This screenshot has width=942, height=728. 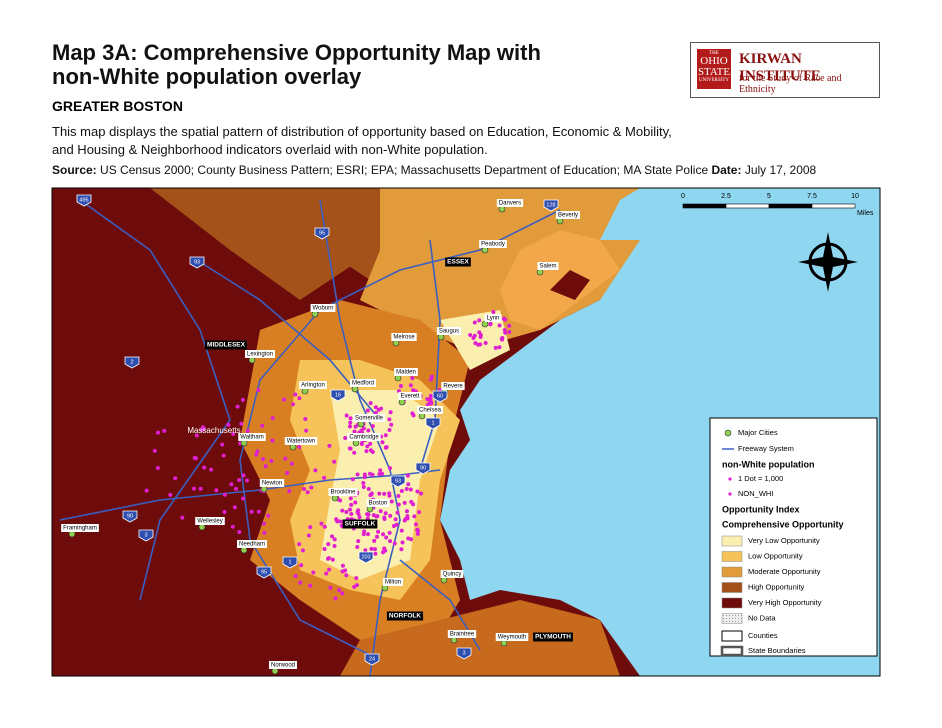 I want to click on city-label: Somerville, so click(x=369, y=419).